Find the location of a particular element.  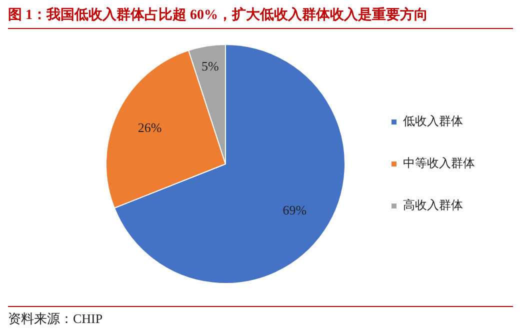

legend-label: 低收入群体 is located at coordinates (433, 121).